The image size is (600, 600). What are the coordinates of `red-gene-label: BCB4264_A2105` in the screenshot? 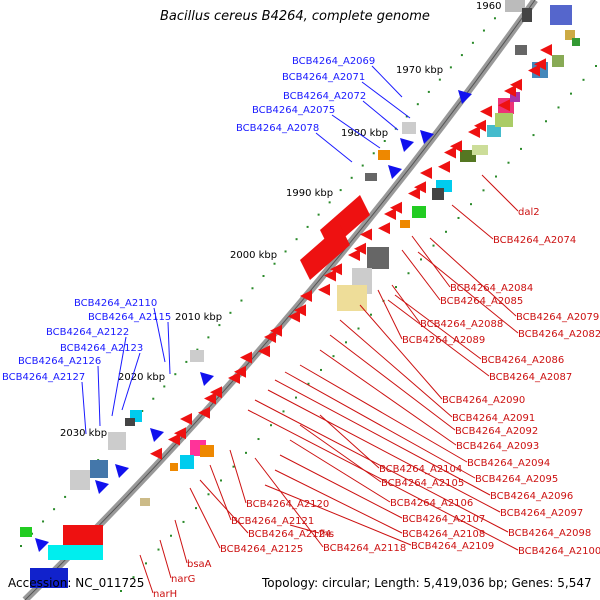 It's located at (422, 483).